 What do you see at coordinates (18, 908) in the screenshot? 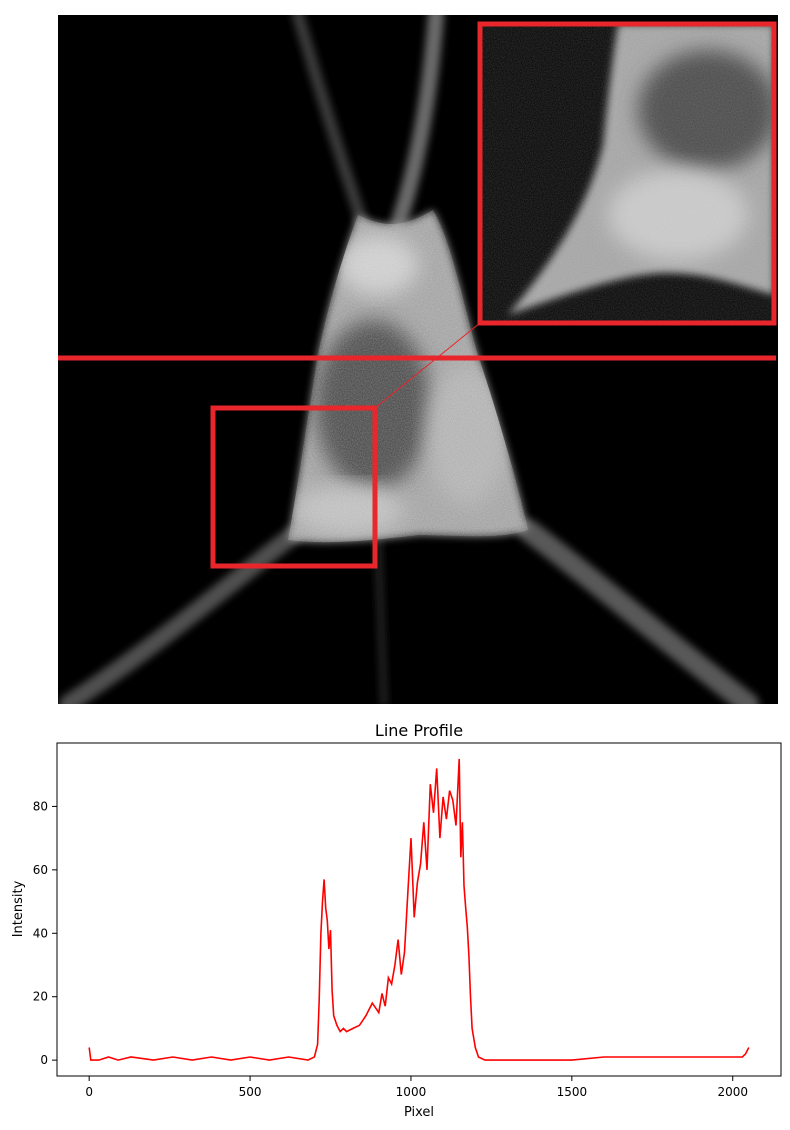
I see `y-axis-label: Intensity` at bounding box center [18, 908].